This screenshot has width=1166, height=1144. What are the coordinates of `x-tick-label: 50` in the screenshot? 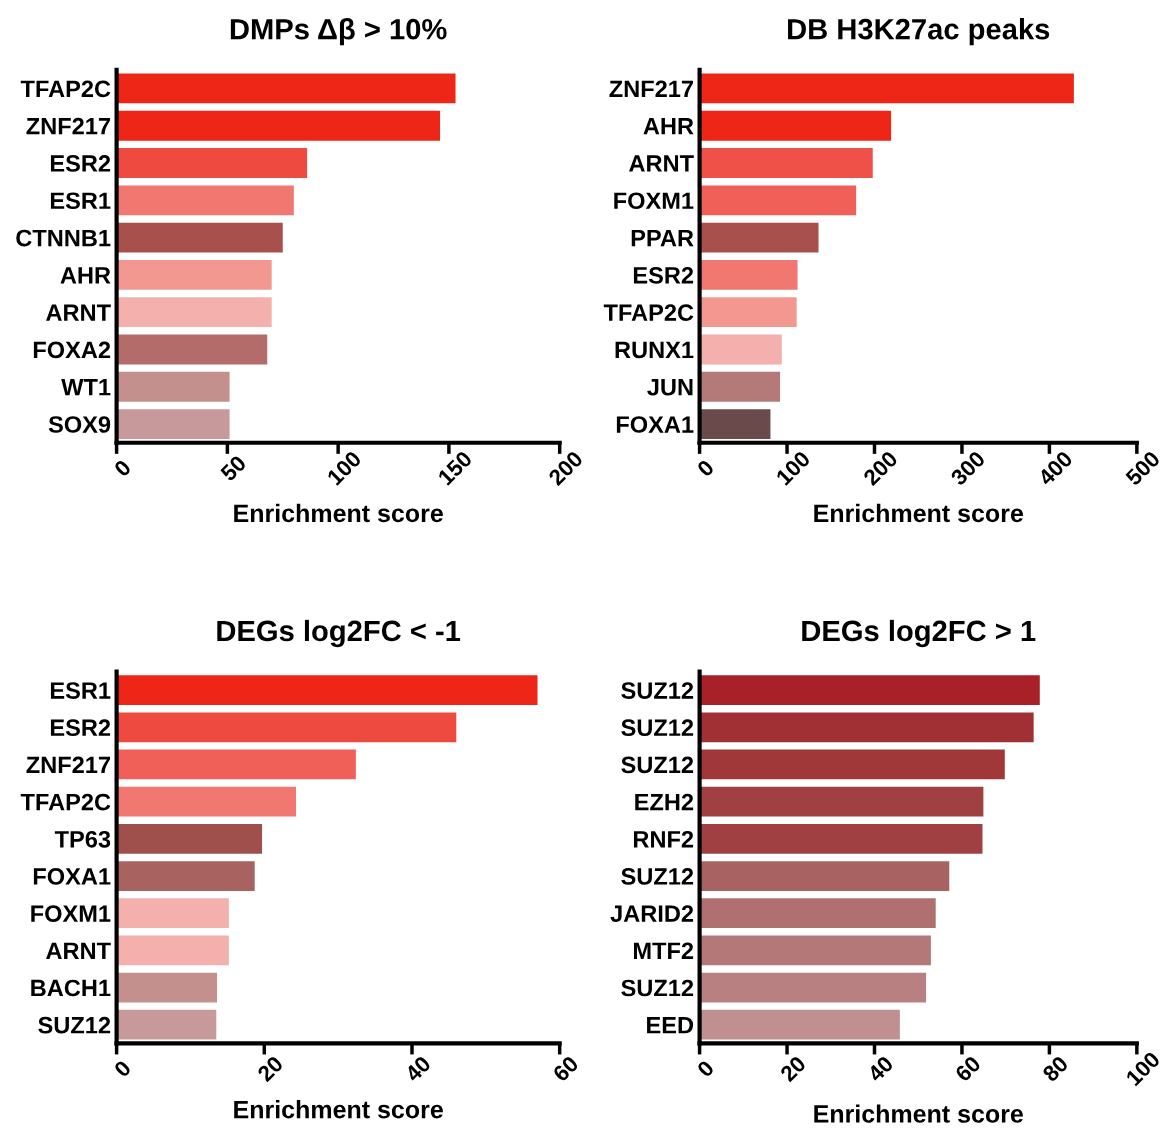 It's located at (233, 468).